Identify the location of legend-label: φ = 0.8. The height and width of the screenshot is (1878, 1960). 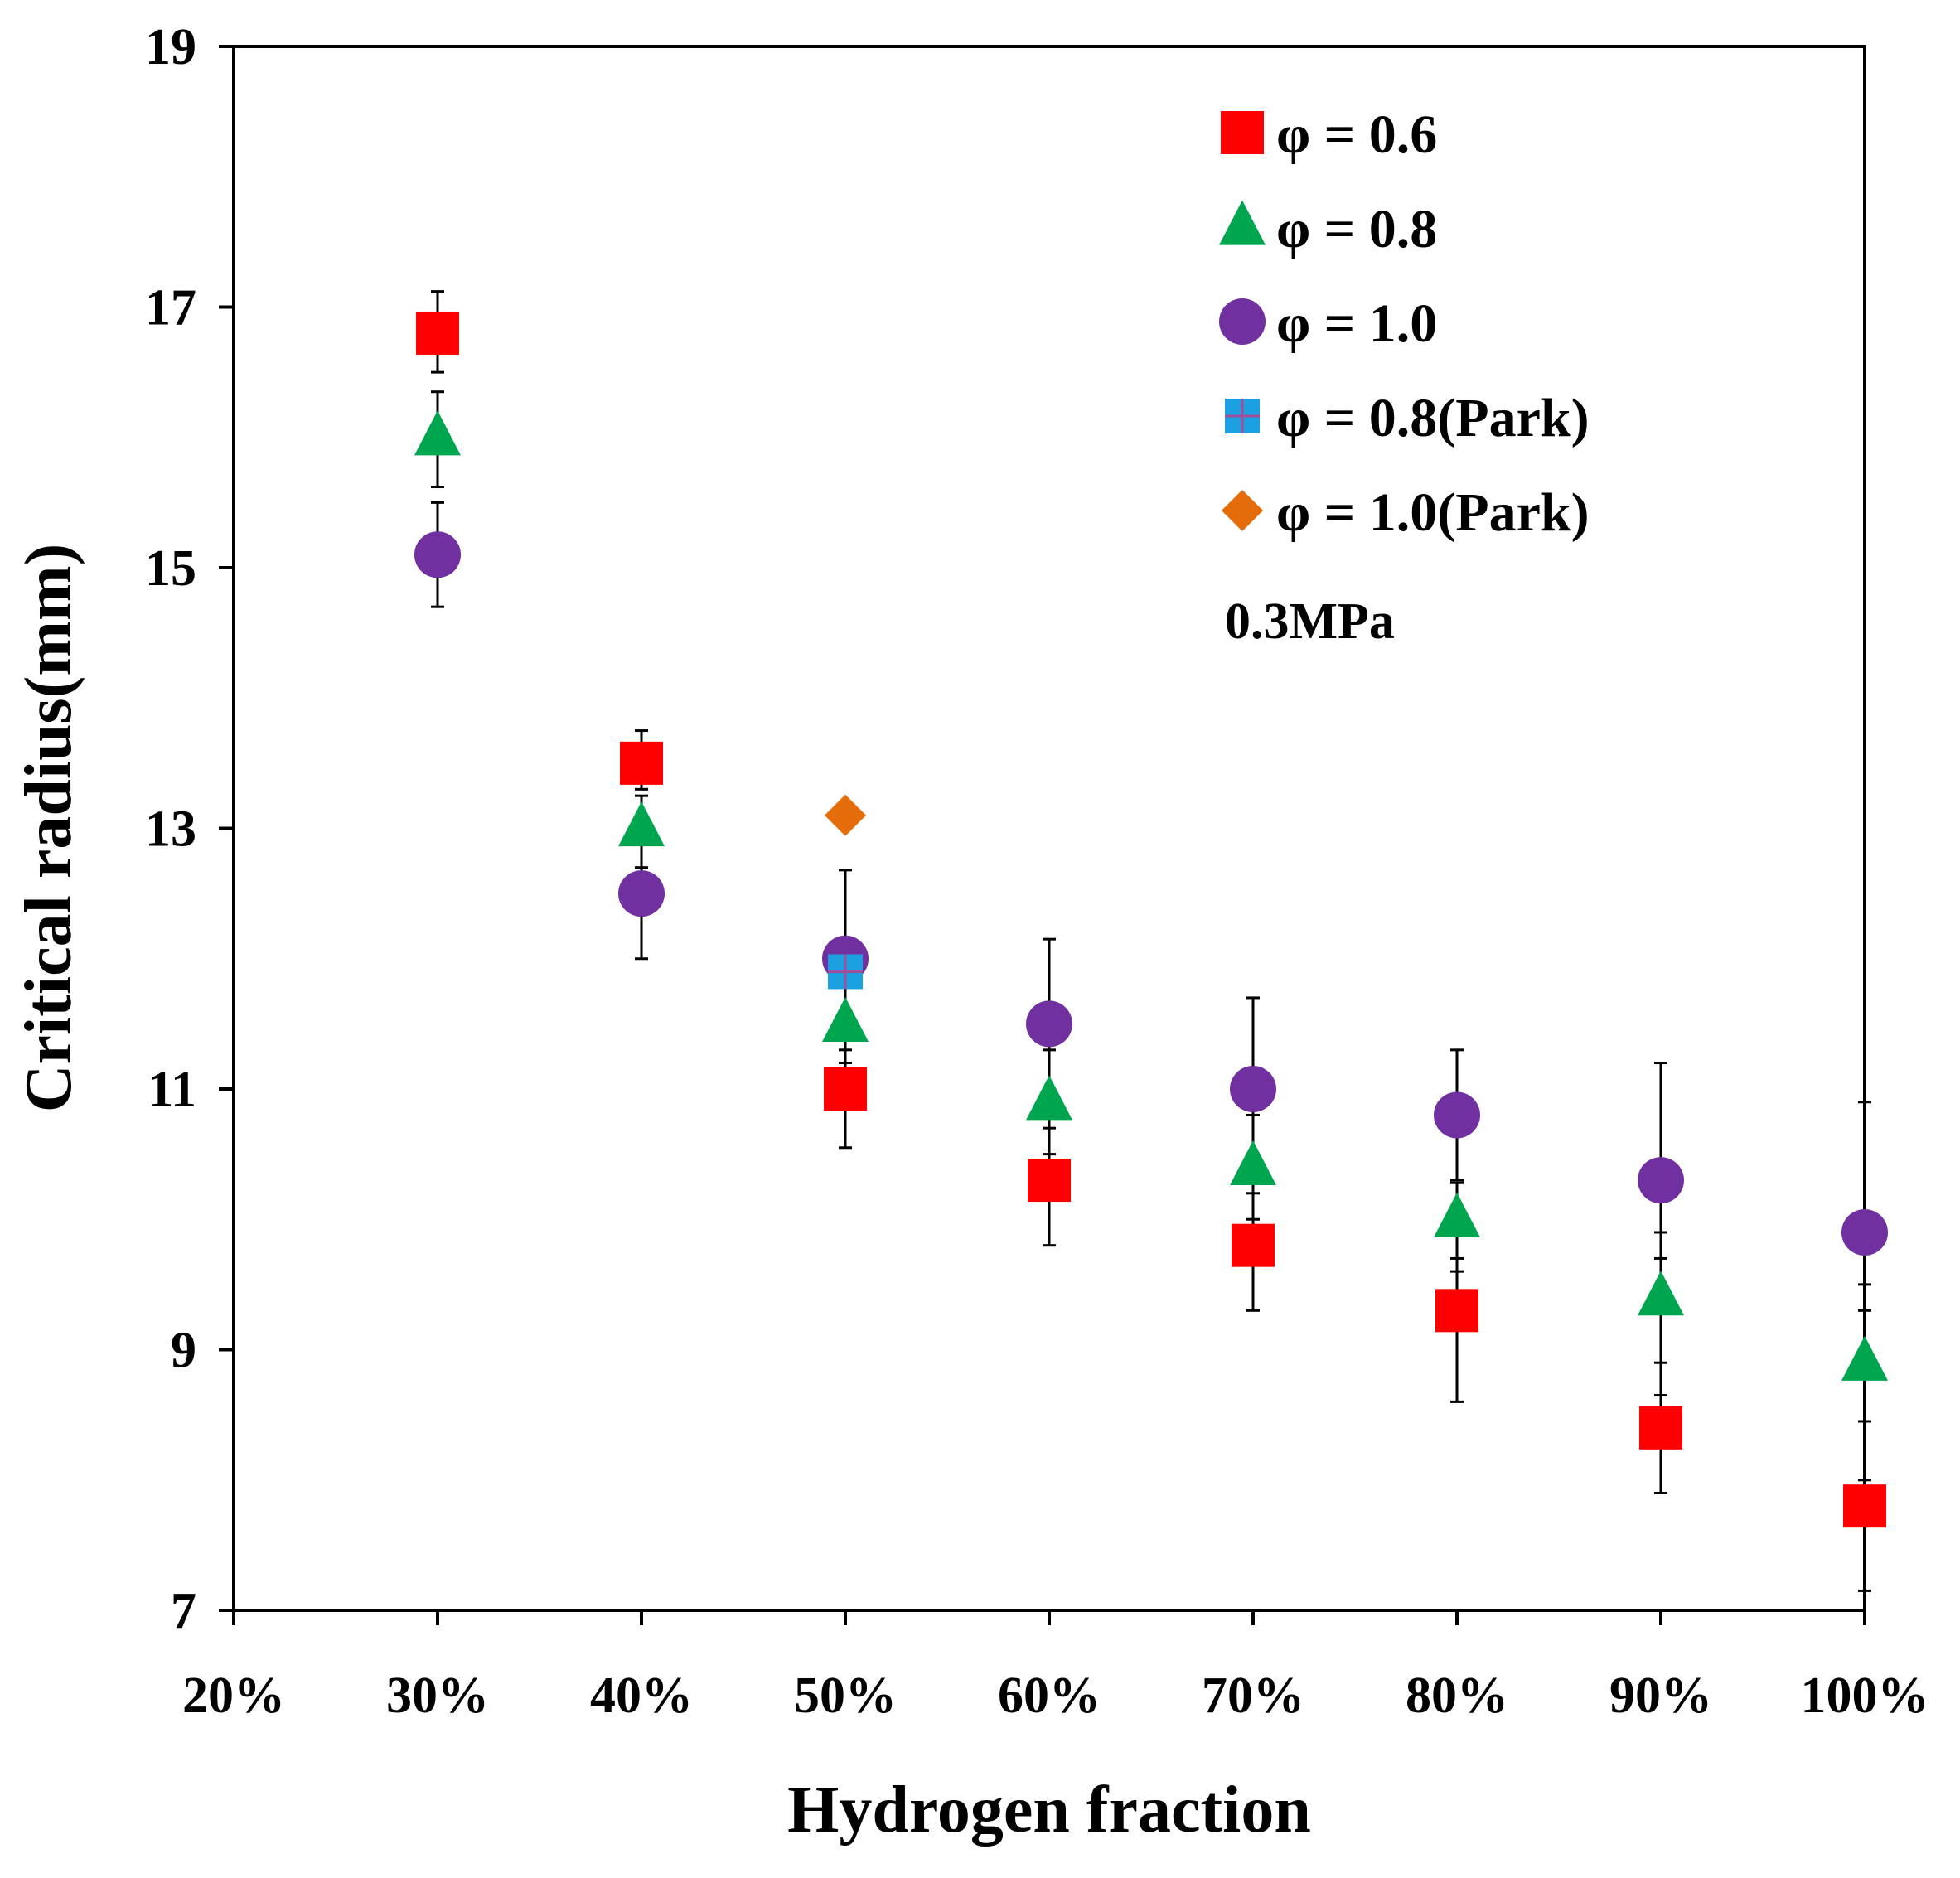
(1356, 229).